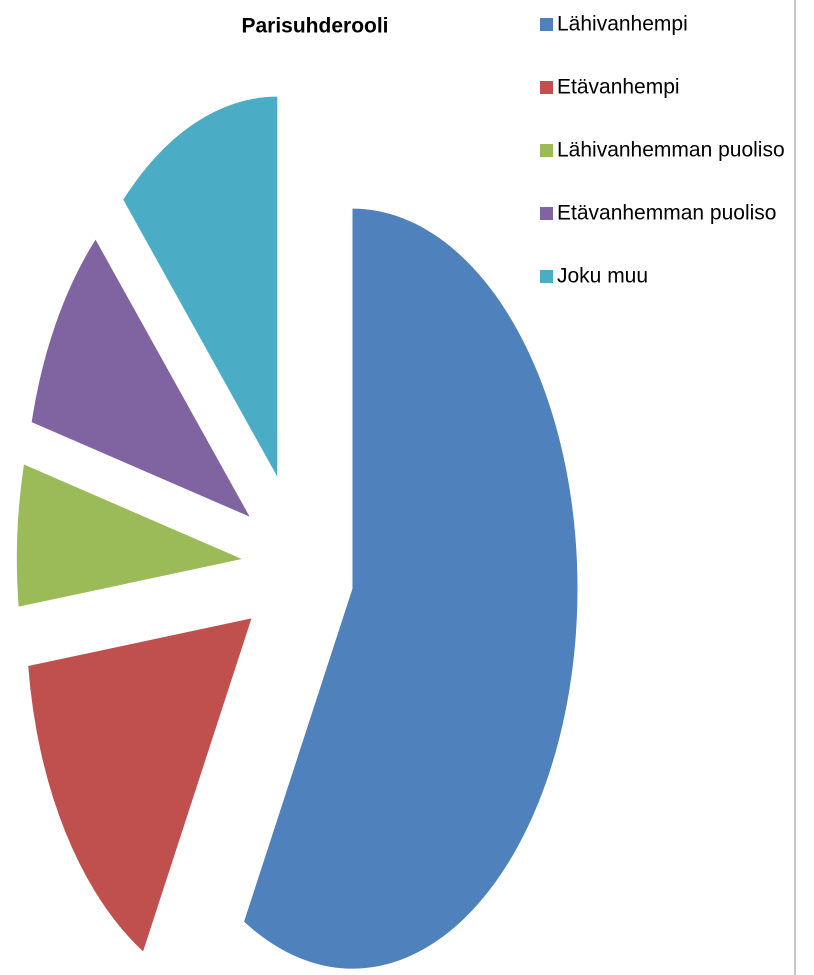  I want to click on legend-label: Etävanhemman puoliso, so click(666, 213).